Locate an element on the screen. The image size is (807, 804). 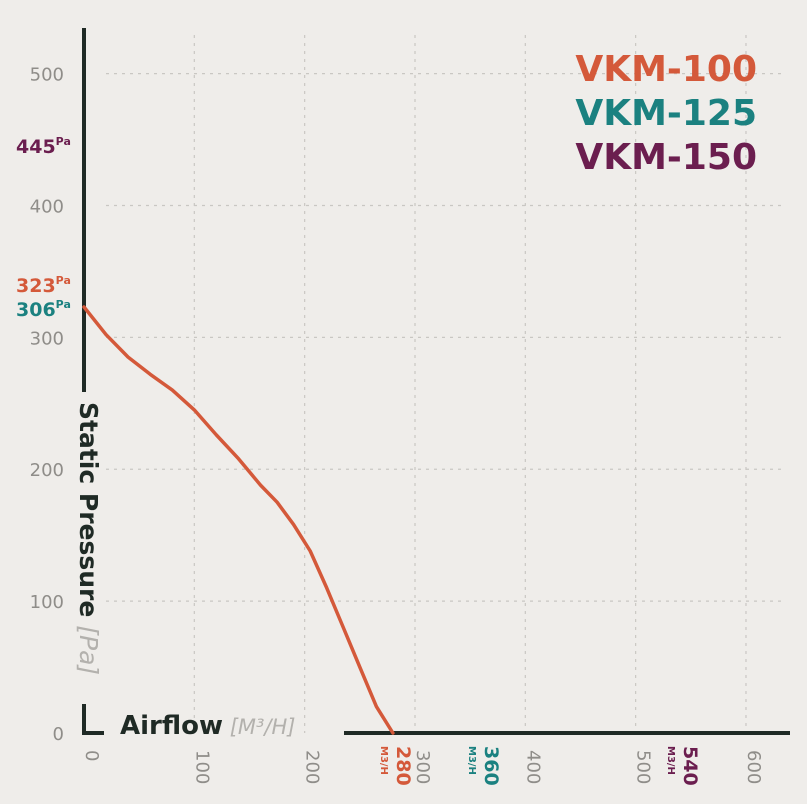
max-pressure-label-vkm-150: 445Pa is located at coordinates (43, 146).